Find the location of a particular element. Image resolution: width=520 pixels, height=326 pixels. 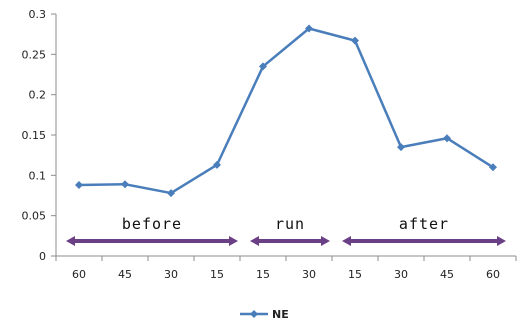

y-tick-label: 0.05 is located at coordinates (34, 216).